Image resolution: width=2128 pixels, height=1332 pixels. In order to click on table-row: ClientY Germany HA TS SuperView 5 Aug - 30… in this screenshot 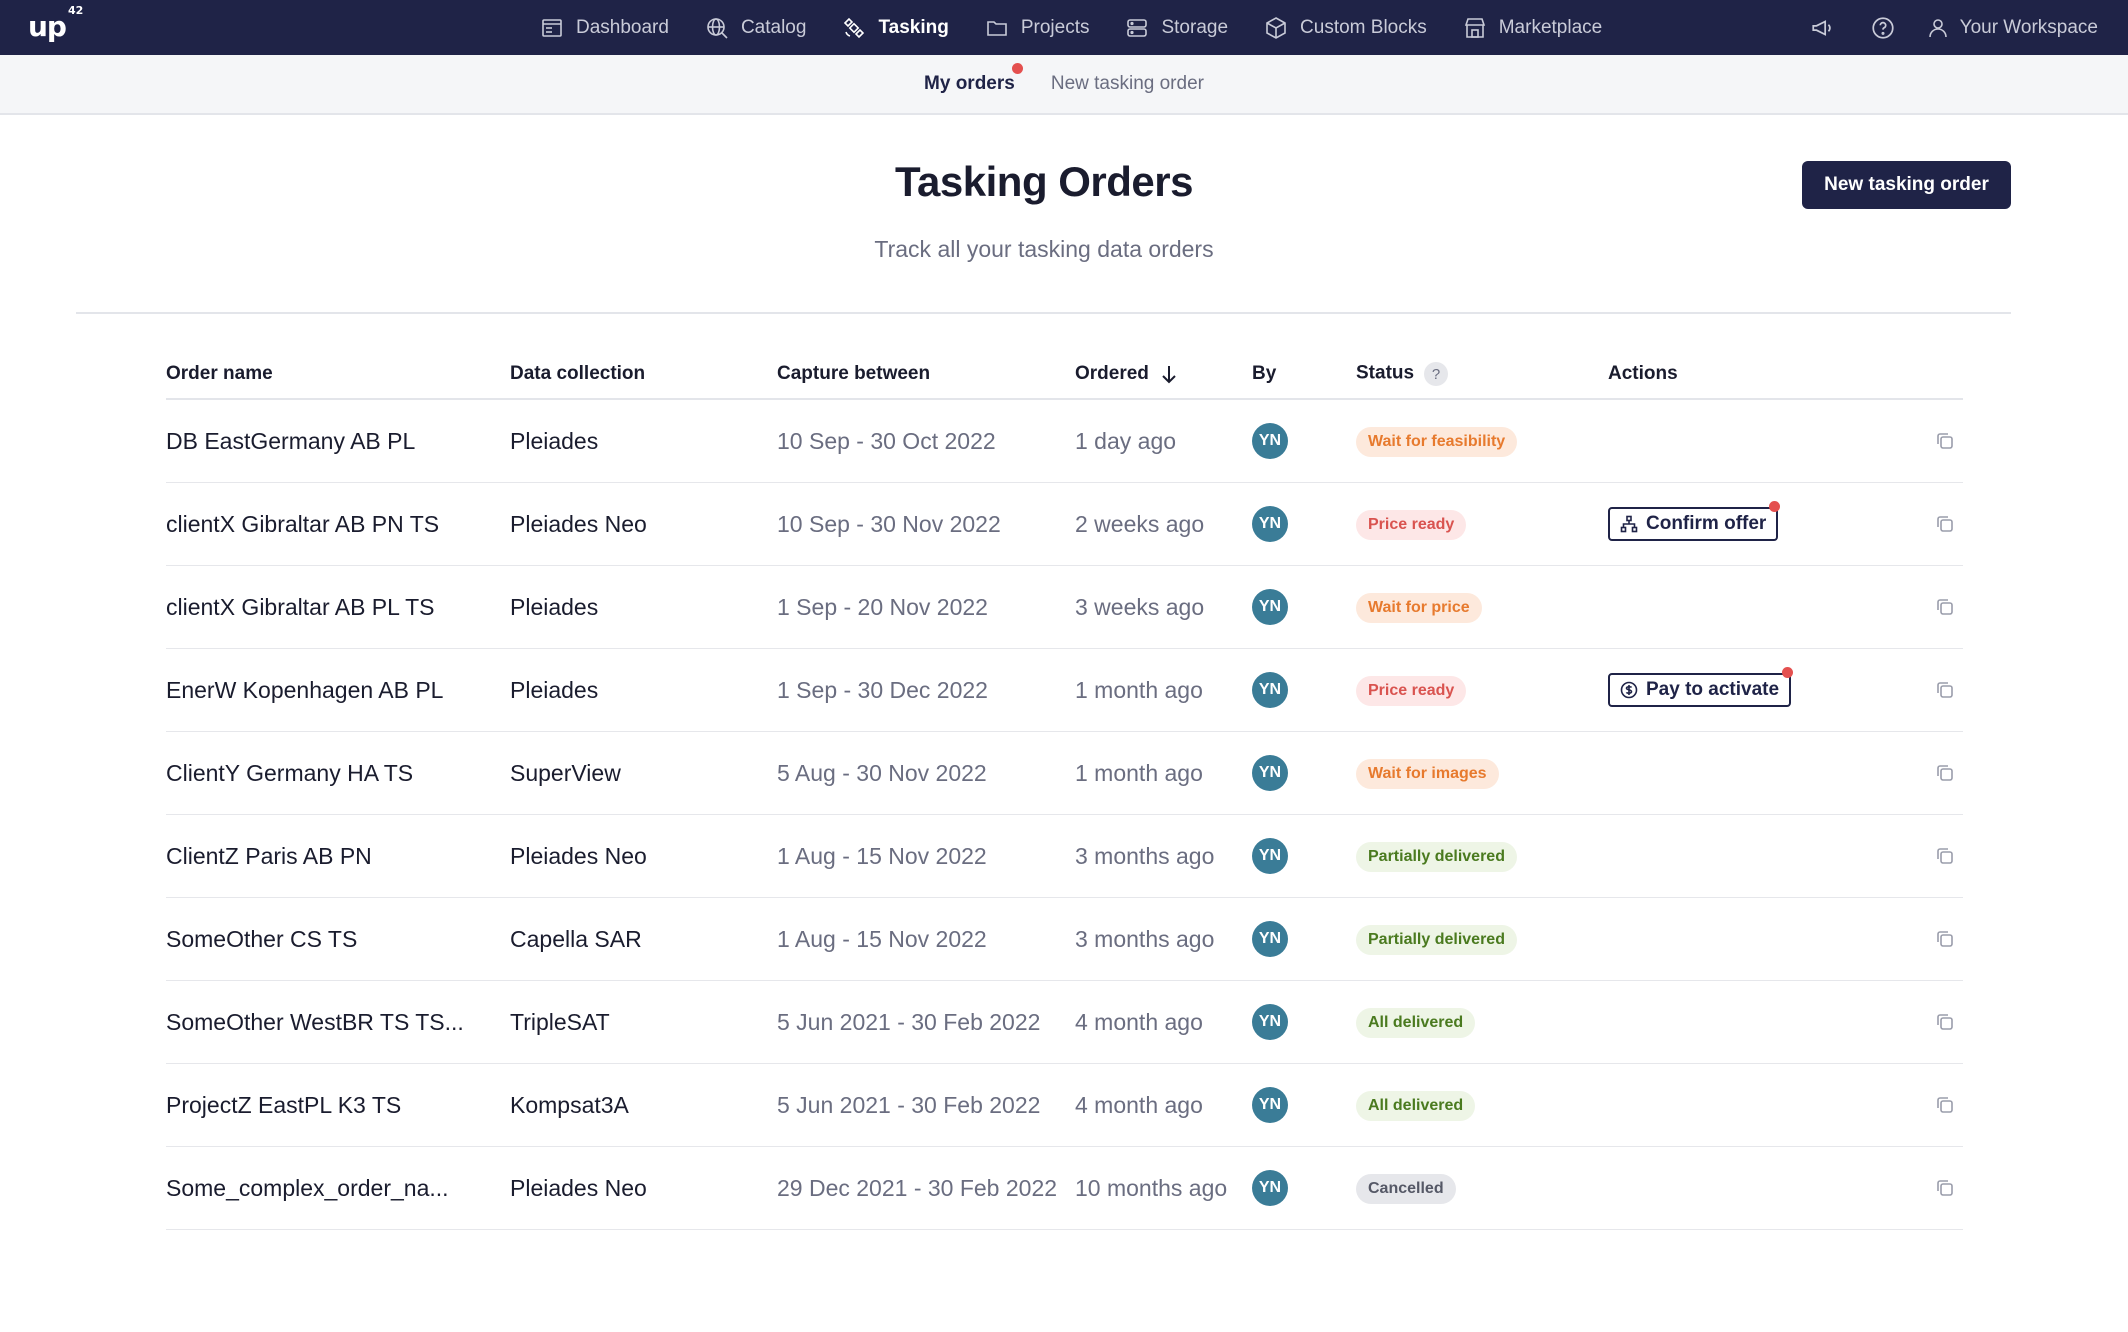, I will do `click(1064, 773)`.